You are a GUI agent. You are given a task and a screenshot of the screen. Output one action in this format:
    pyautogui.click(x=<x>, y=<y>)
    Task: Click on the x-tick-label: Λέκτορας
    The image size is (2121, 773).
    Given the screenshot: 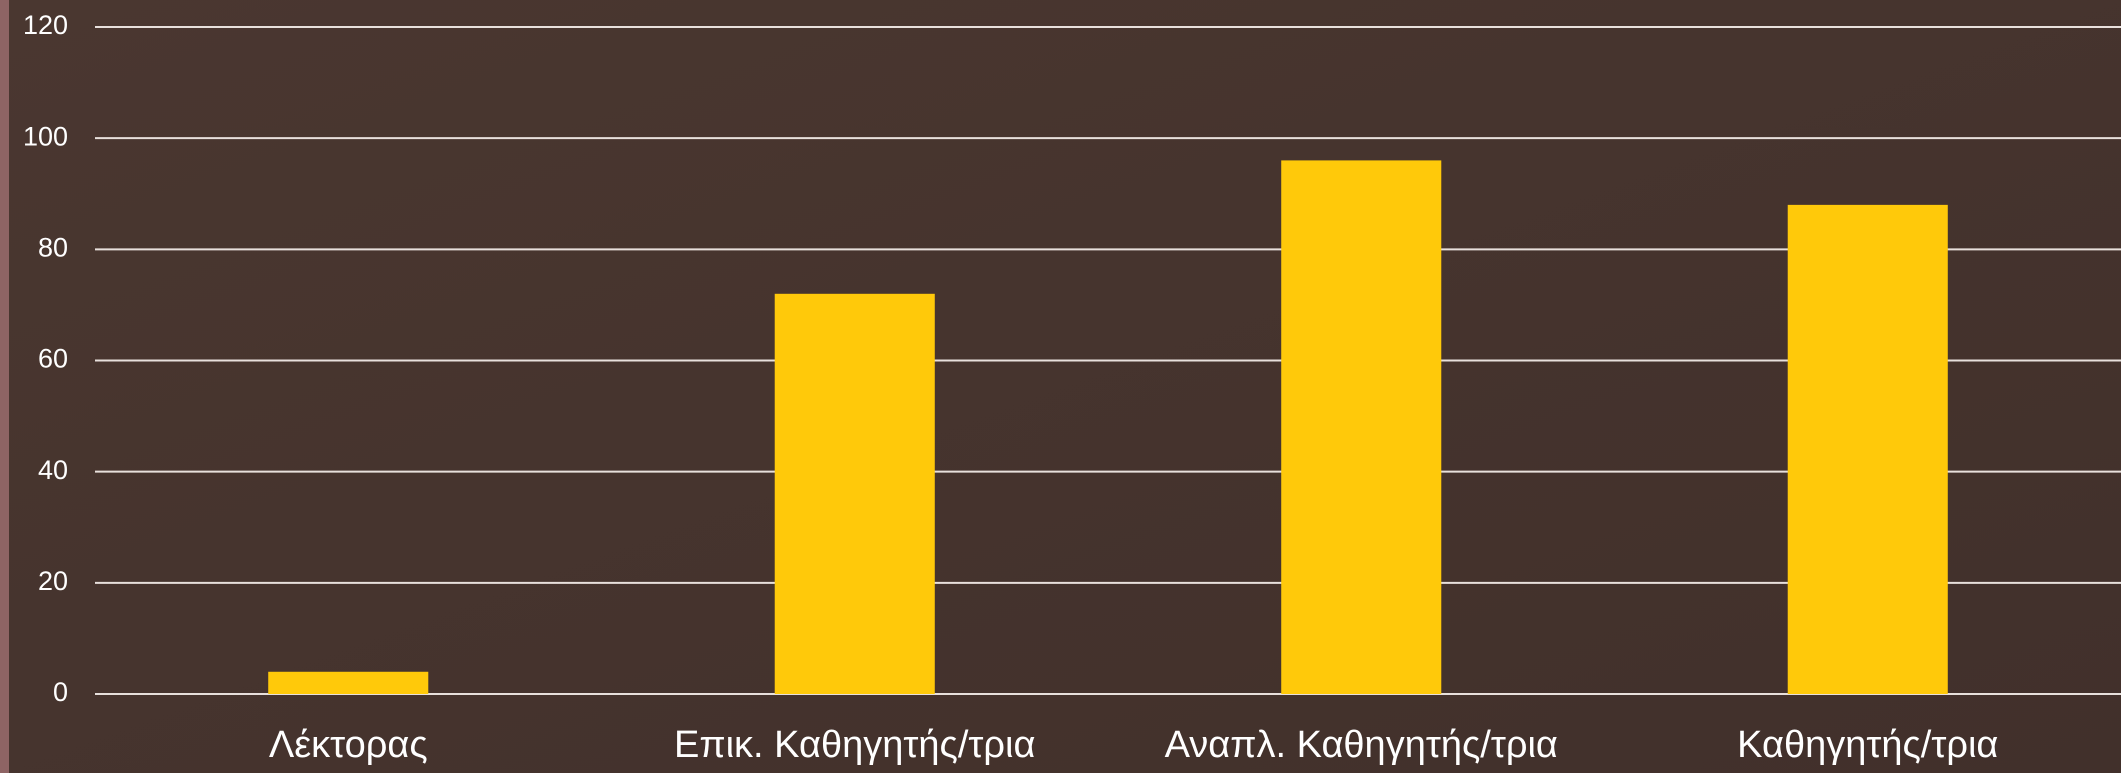 What is the action you would take?
    pyautogui.click(x=348, y=745)
    